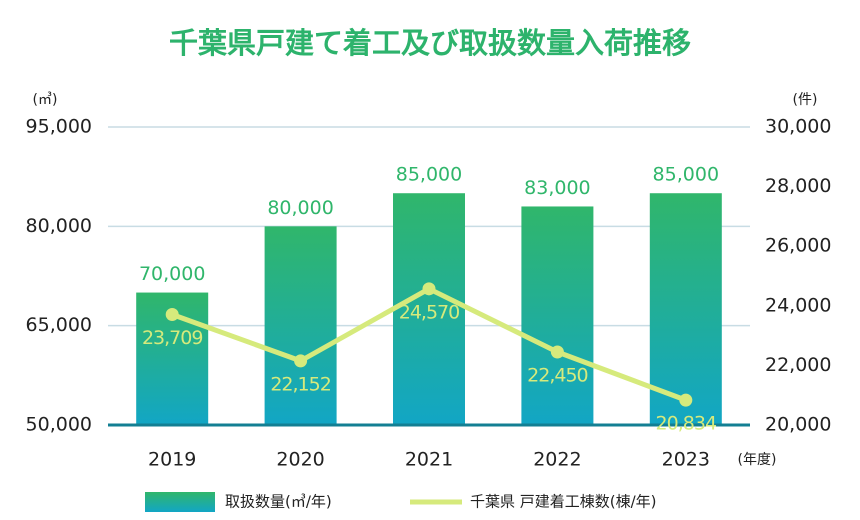 The width and height of the screenshot is (860, 520). What do you see at coordinates (798, 365) in the screenshot?
I see `y2-tick-label: 22,000` at bounding box center [798, 365].